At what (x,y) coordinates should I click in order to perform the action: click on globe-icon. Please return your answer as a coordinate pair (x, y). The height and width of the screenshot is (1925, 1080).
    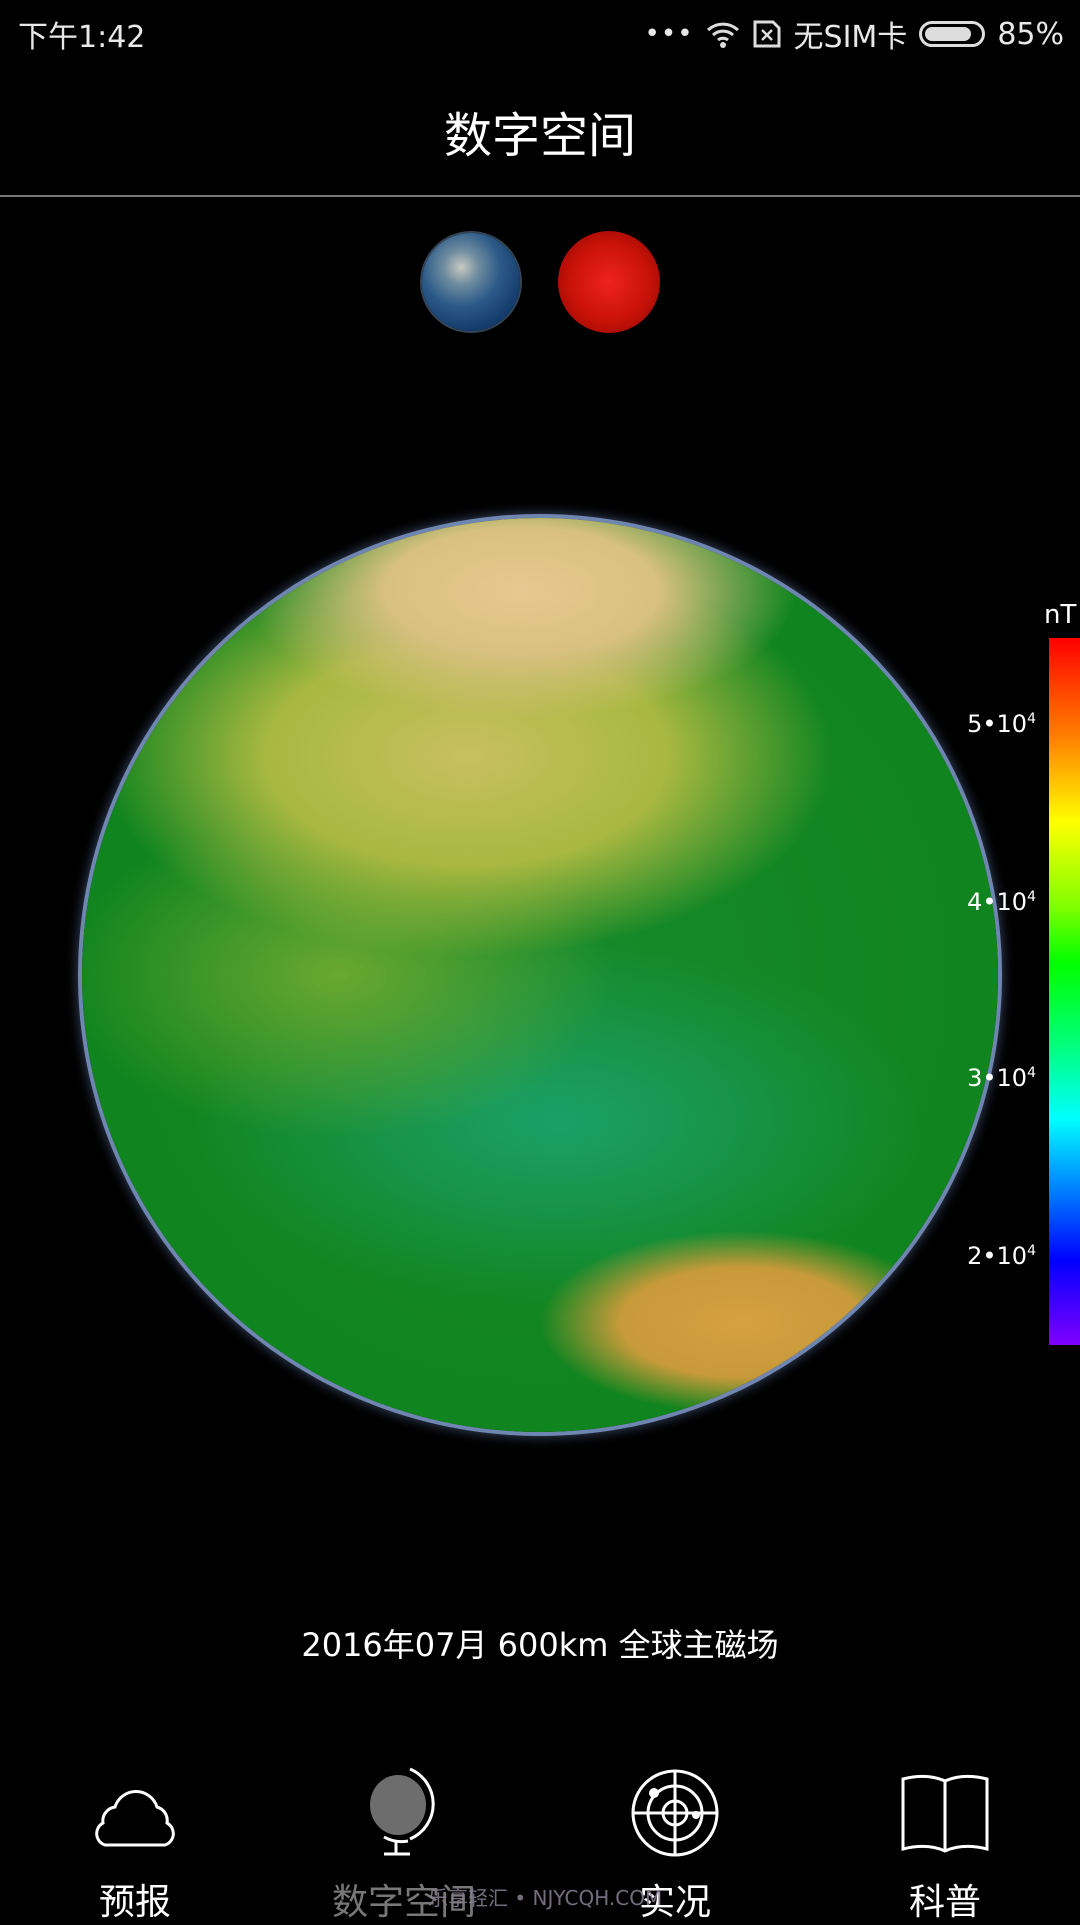
    Looking at the image, I should click on (402, 1811).